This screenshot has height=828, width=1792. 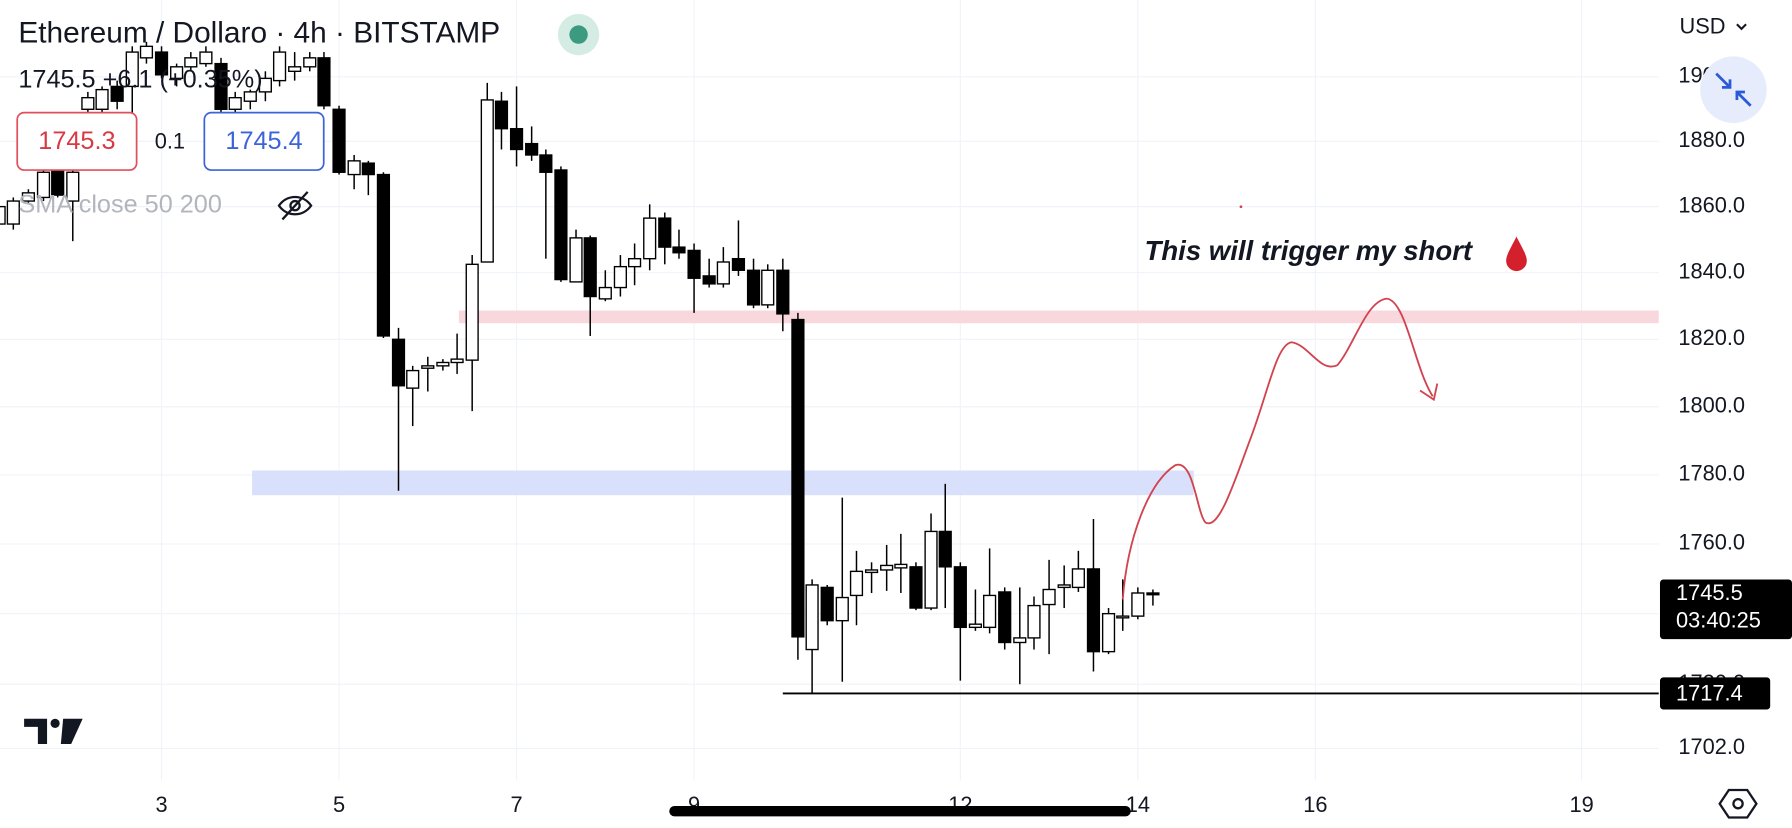 I want to click on bid: 1745.3, so click(x=76, y=141).